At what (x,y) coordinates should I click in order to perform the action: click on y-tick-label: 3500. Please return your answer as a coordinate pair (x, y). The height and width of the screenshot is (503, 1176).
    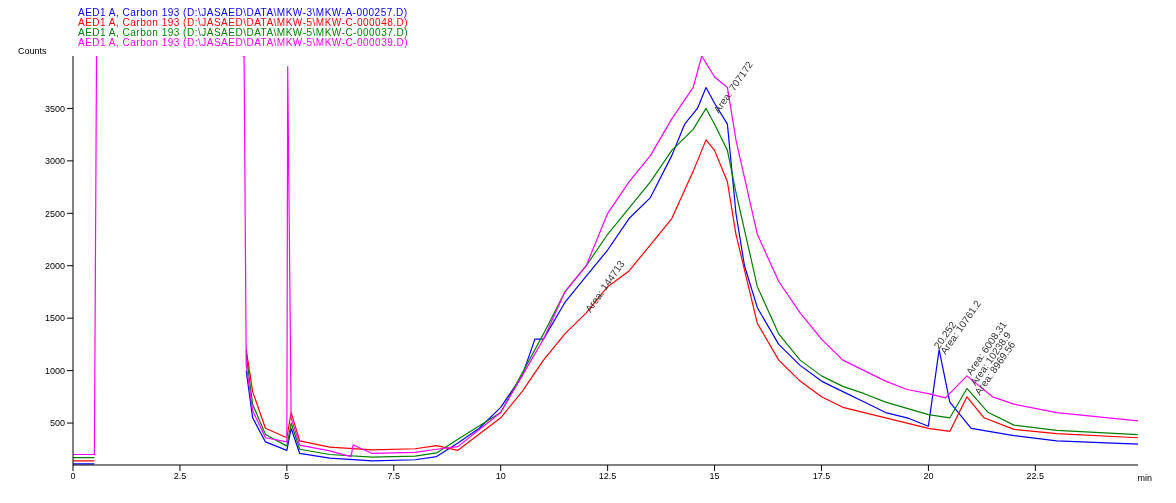
    Looking at the image, I should click on (54, 108).